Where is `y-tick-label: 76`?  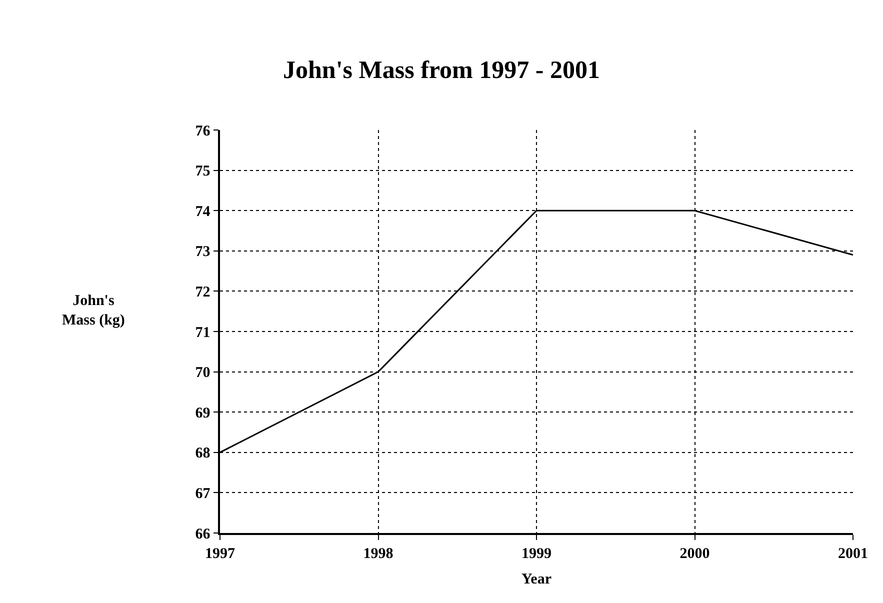
y-tick-label: 76 is located at coordinates (203, 131).